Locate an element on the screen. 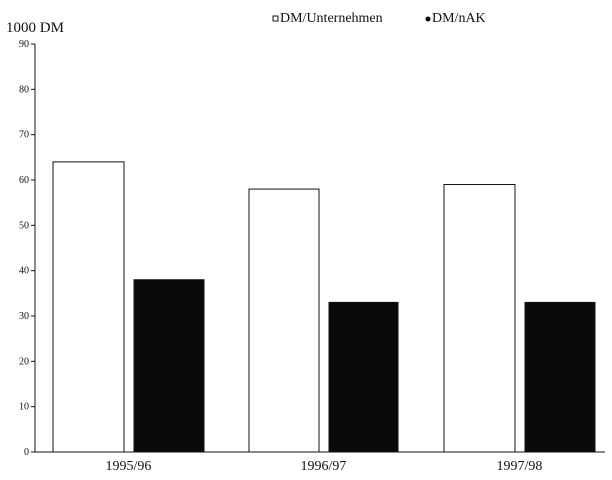 The width and height of the screenshot is (612, 480). x-tick-label: 1996/97 is located at coordinates (324, 466).